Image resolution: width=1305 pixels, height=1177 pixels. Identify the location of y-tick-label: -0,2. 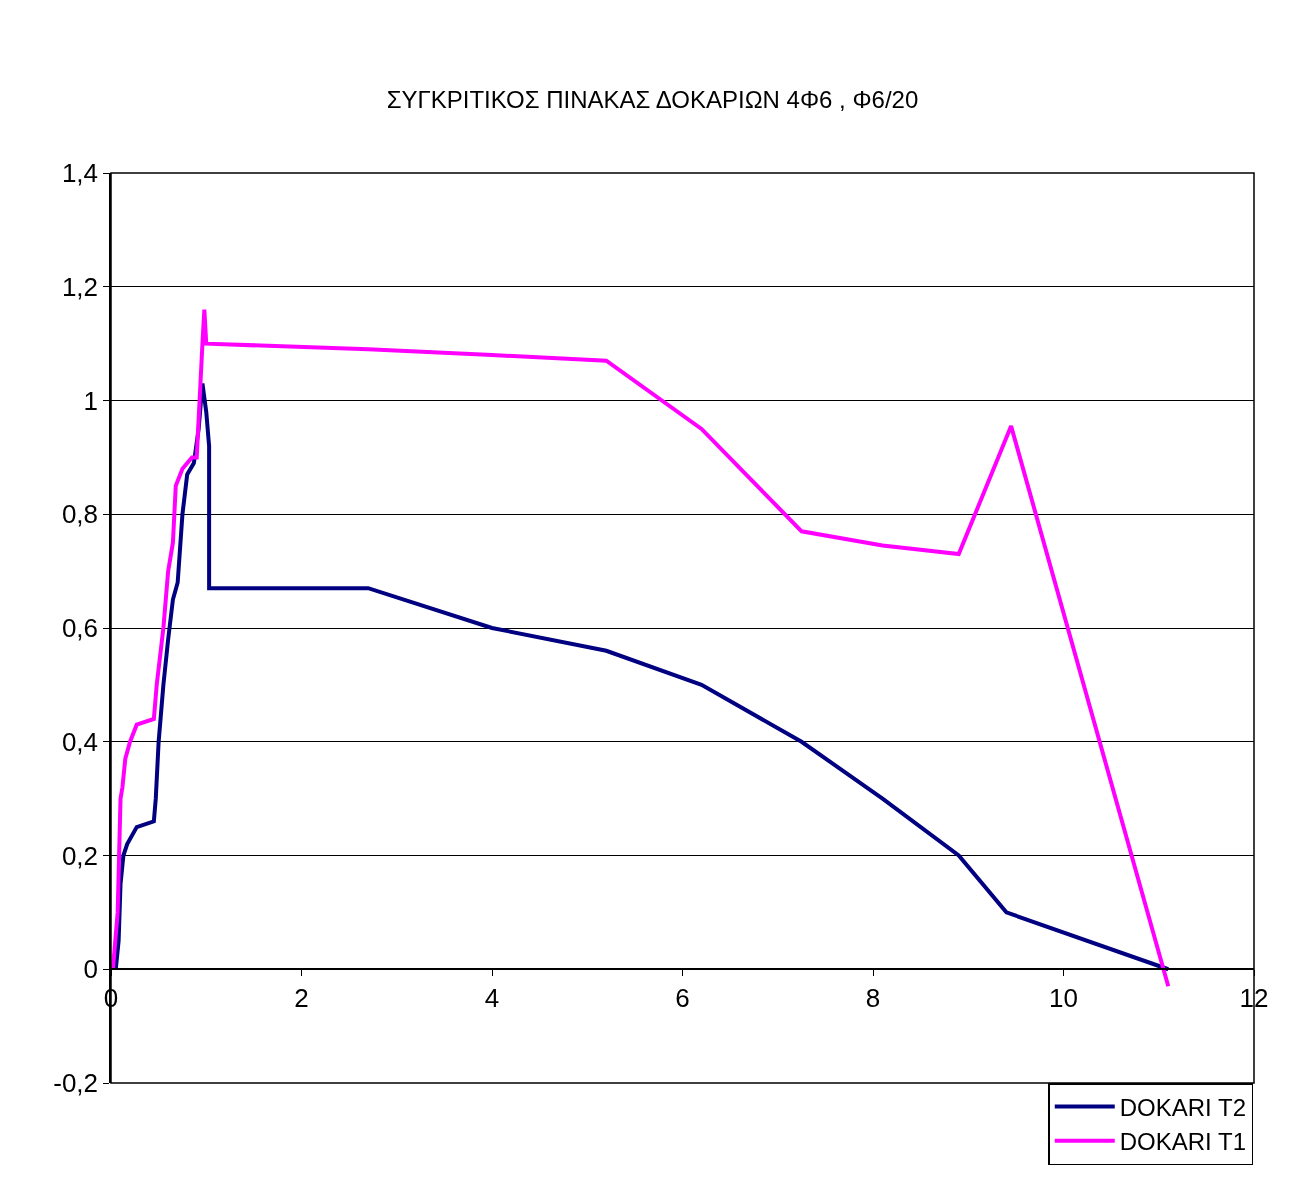
(76, 1083).